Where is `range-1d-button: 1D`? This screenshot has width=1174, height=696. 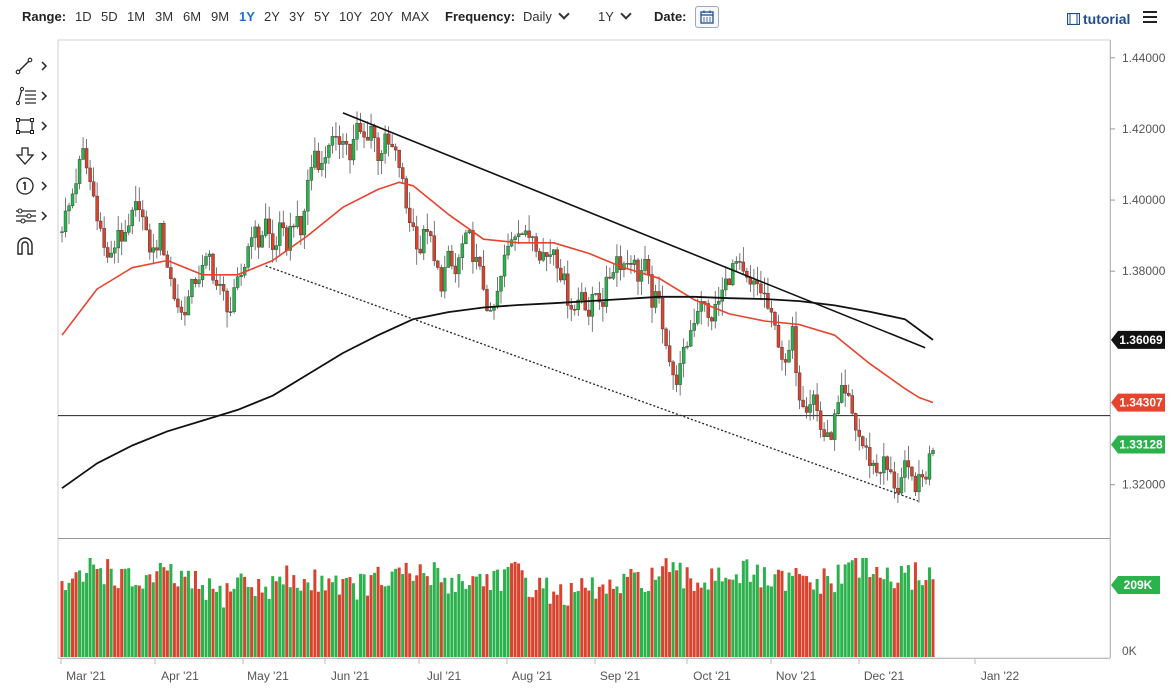
range-1d-button: 1D is located at coordinates (83, 16).